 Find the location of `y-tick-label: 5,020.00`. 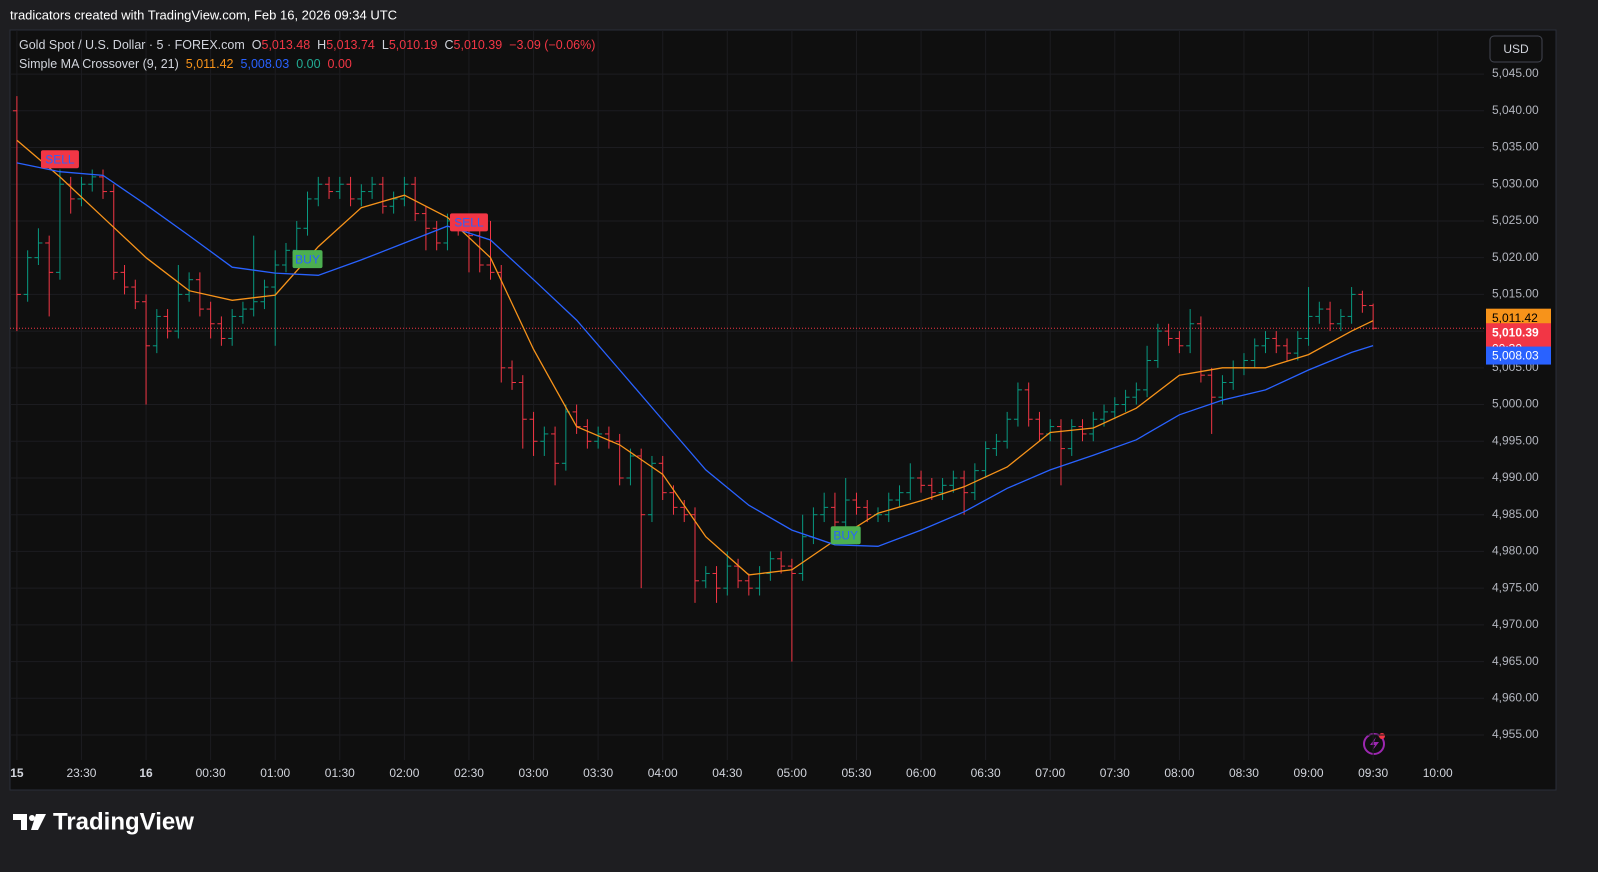

y-tick-label: 5,020.00 is located at coordinates (1515, 257).